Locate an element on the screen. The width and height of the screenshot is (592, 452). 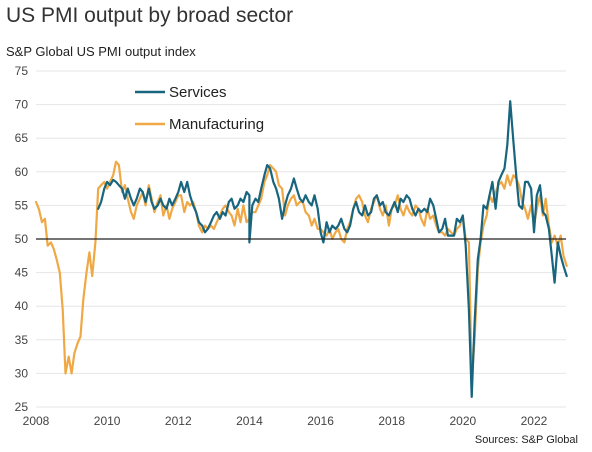
y-tick-label: 30 is located at coordinates (22, 373).